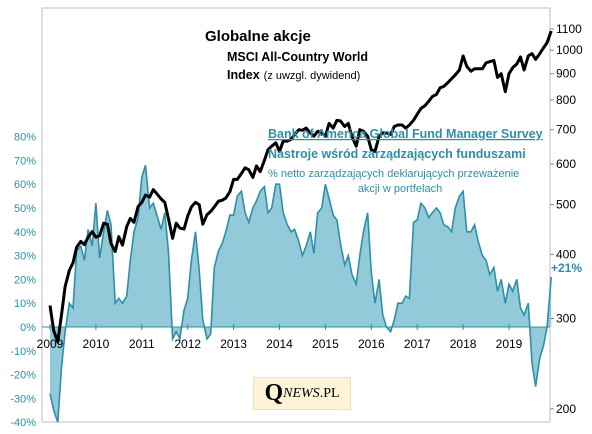 The height and width of the screenshot is (434, 592). What do you see at coordinates (274, 393) in the screenshot?
I see `logo-q: Q` at bounding box center [274, 393].